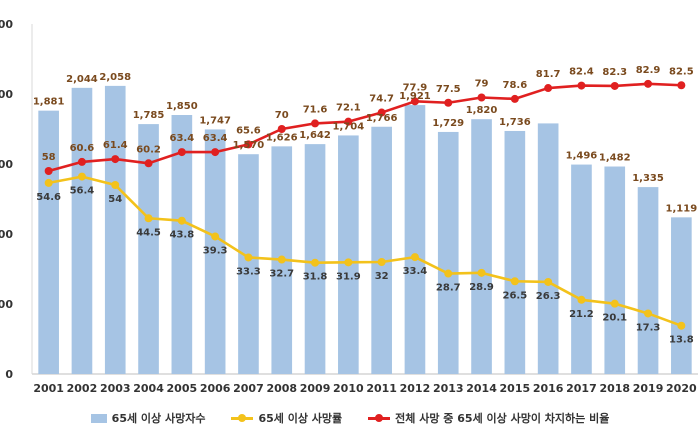 This screenshot has height=440, width=700. What do you see at coordinates (248, 271) in the screenshot?
I see `rate-value-label: 33.3` at bounding box center [248, 271].